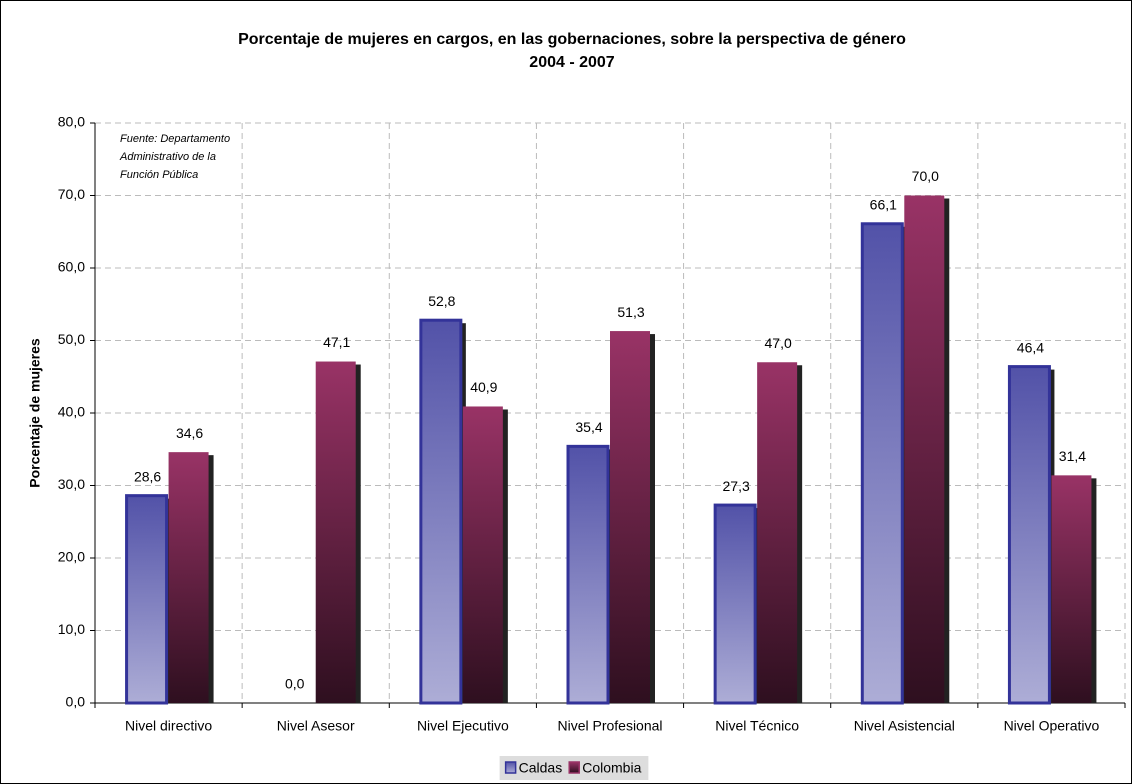 The height and width of the screenshot is (784, 1132). I want to click on y-tick-label: 80,0, so click(71, 122).